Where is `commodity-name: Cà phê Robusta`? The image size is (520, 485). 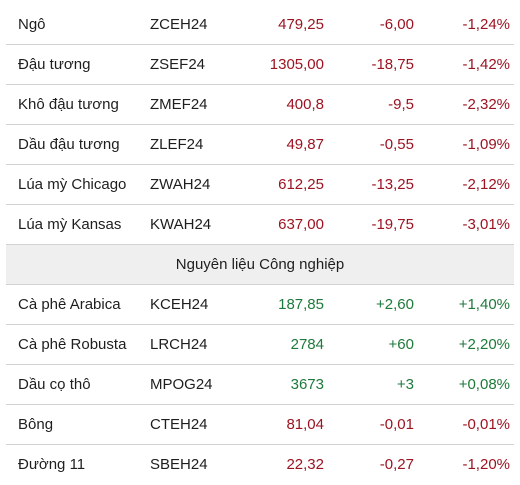
commodity-name: Cà phê Robusta is located at coordinates (72, 344).